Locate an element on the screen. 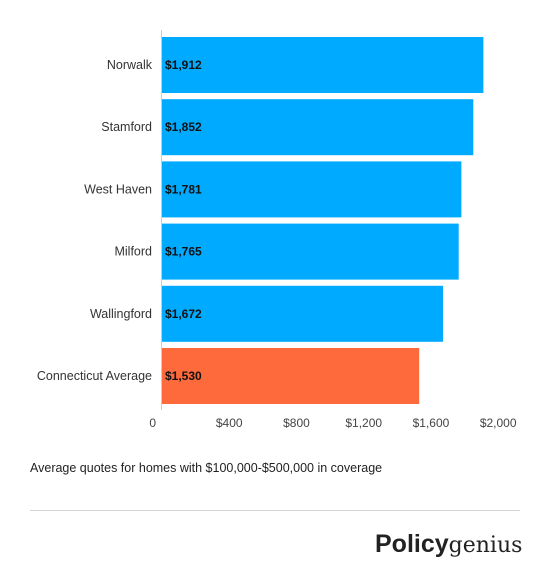 The height and width of the screenshot is (576, 550). svg-text: Policygenius is located at coordinates (448, 544).